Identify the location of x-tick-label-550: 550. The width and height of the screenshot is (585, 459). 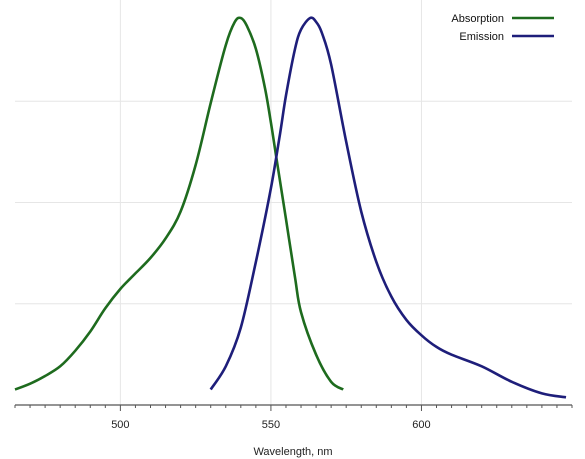
(271, 425).